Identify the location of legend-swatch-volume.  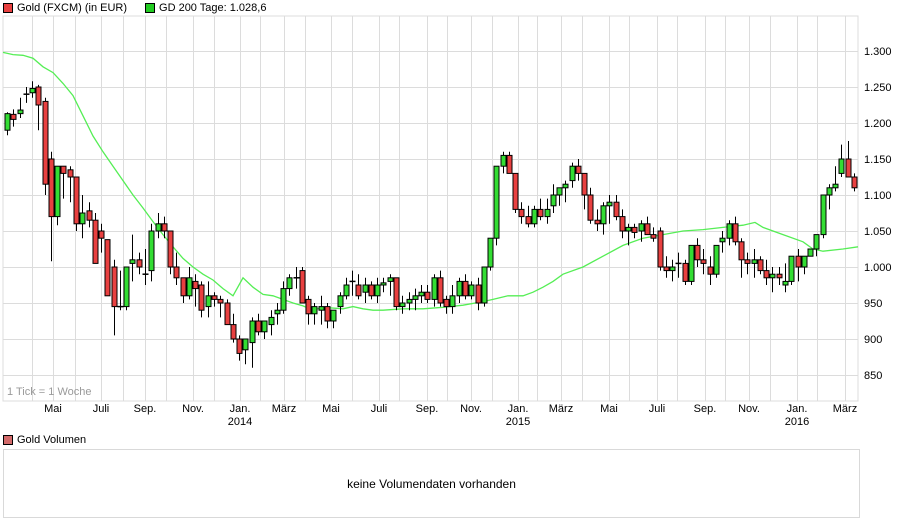
(8, 440).